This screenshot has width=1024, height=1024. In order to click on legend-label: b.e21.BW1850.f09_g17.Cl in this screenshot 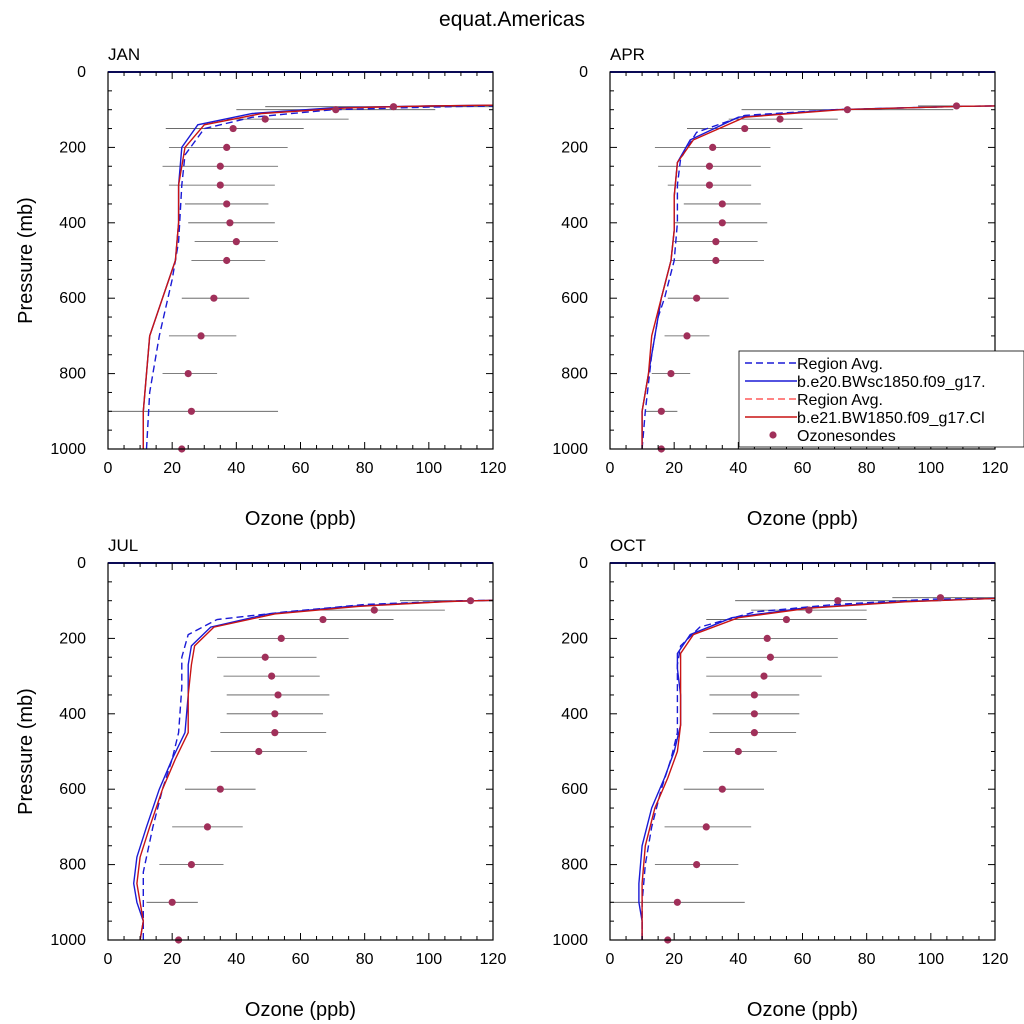, I will do `click(891, 418)`.